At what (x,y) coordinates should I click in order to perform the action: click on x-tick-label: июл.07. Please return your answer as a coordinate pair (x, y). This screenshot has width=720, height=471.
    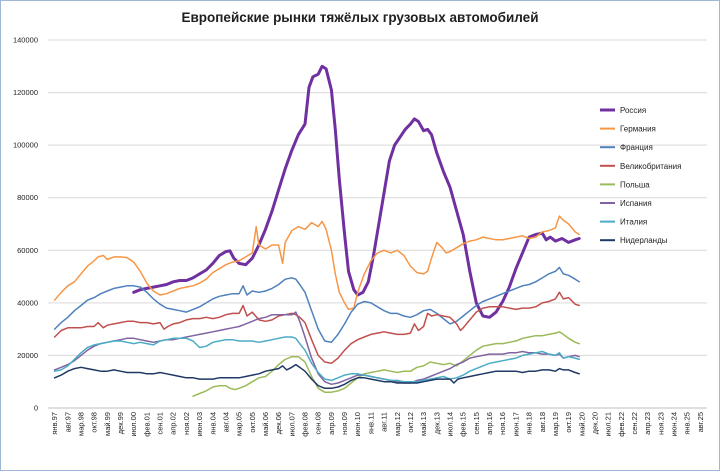
    Looking at the image, I should click on (291, 424).